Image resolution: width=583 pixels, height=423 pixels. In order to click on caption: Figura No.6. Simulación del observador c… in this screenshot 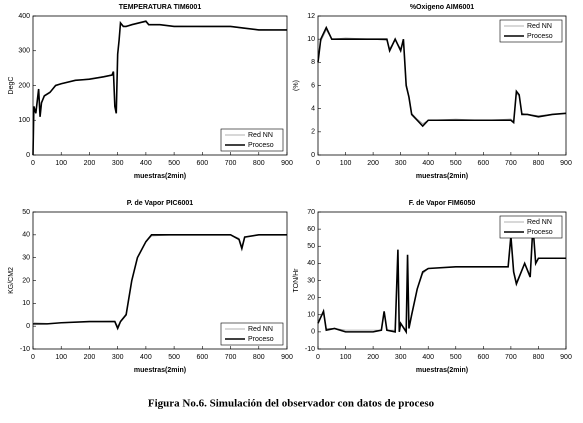, I will do `click(291, 404)`.